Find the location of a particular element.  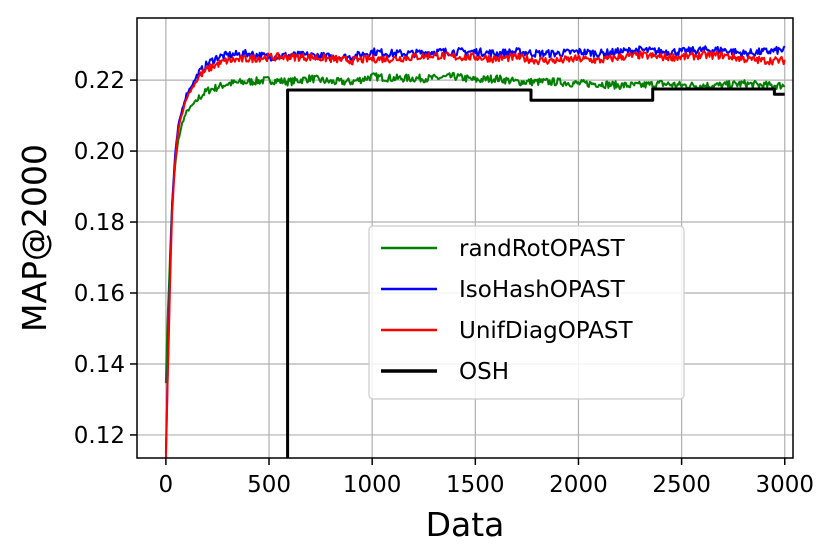

legend-label: OSH is located at coordinates (484, 372).